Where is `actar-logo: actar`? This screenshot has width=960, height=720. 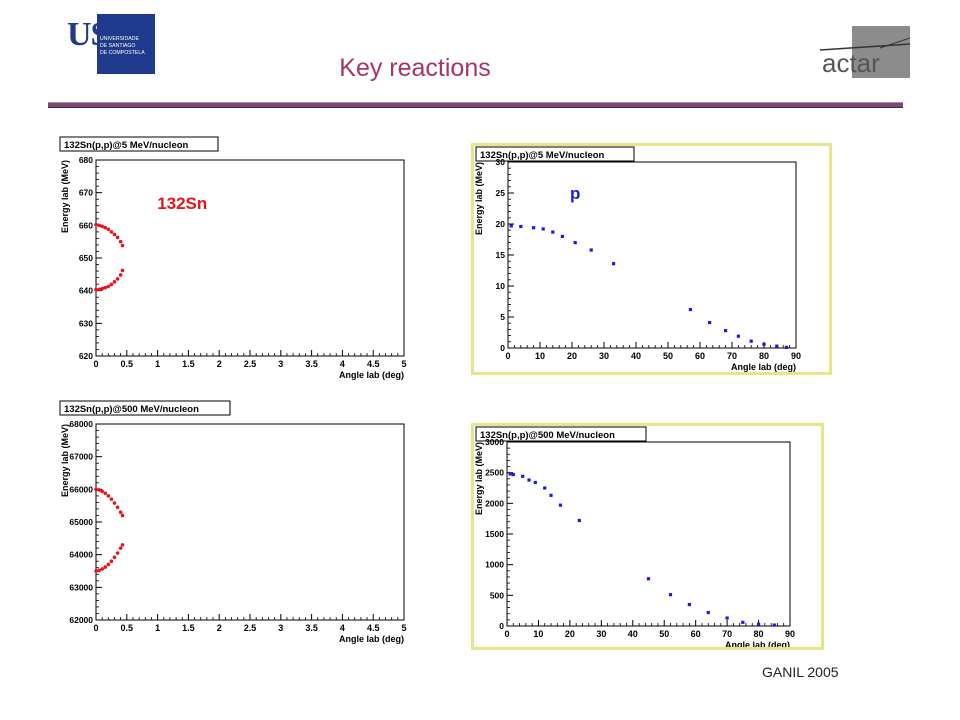
actar-logo: actar is located at coordinates (865, 52).